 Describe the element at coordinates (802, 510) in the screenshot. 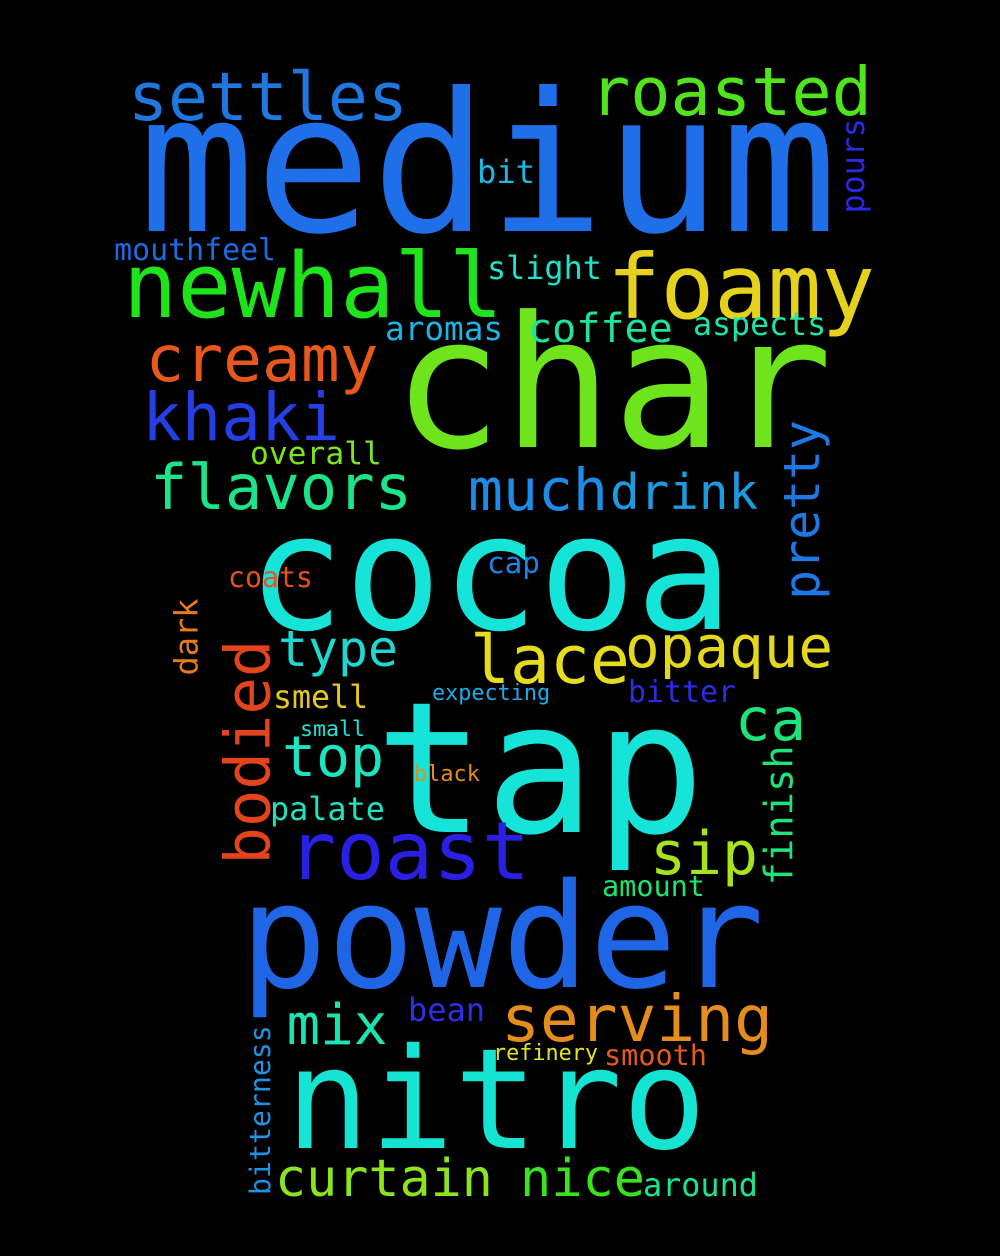

I see `word-15: pretty` at that location.